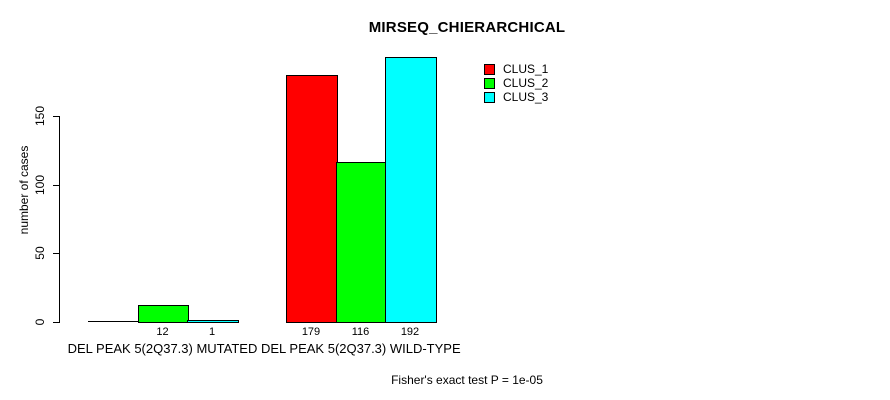 The height and width of the screenshot is (400, 890). What do you see at coordinates (59, 219) in the screenshot?
I see `y-axis-line` at bounding box center [59, 219].